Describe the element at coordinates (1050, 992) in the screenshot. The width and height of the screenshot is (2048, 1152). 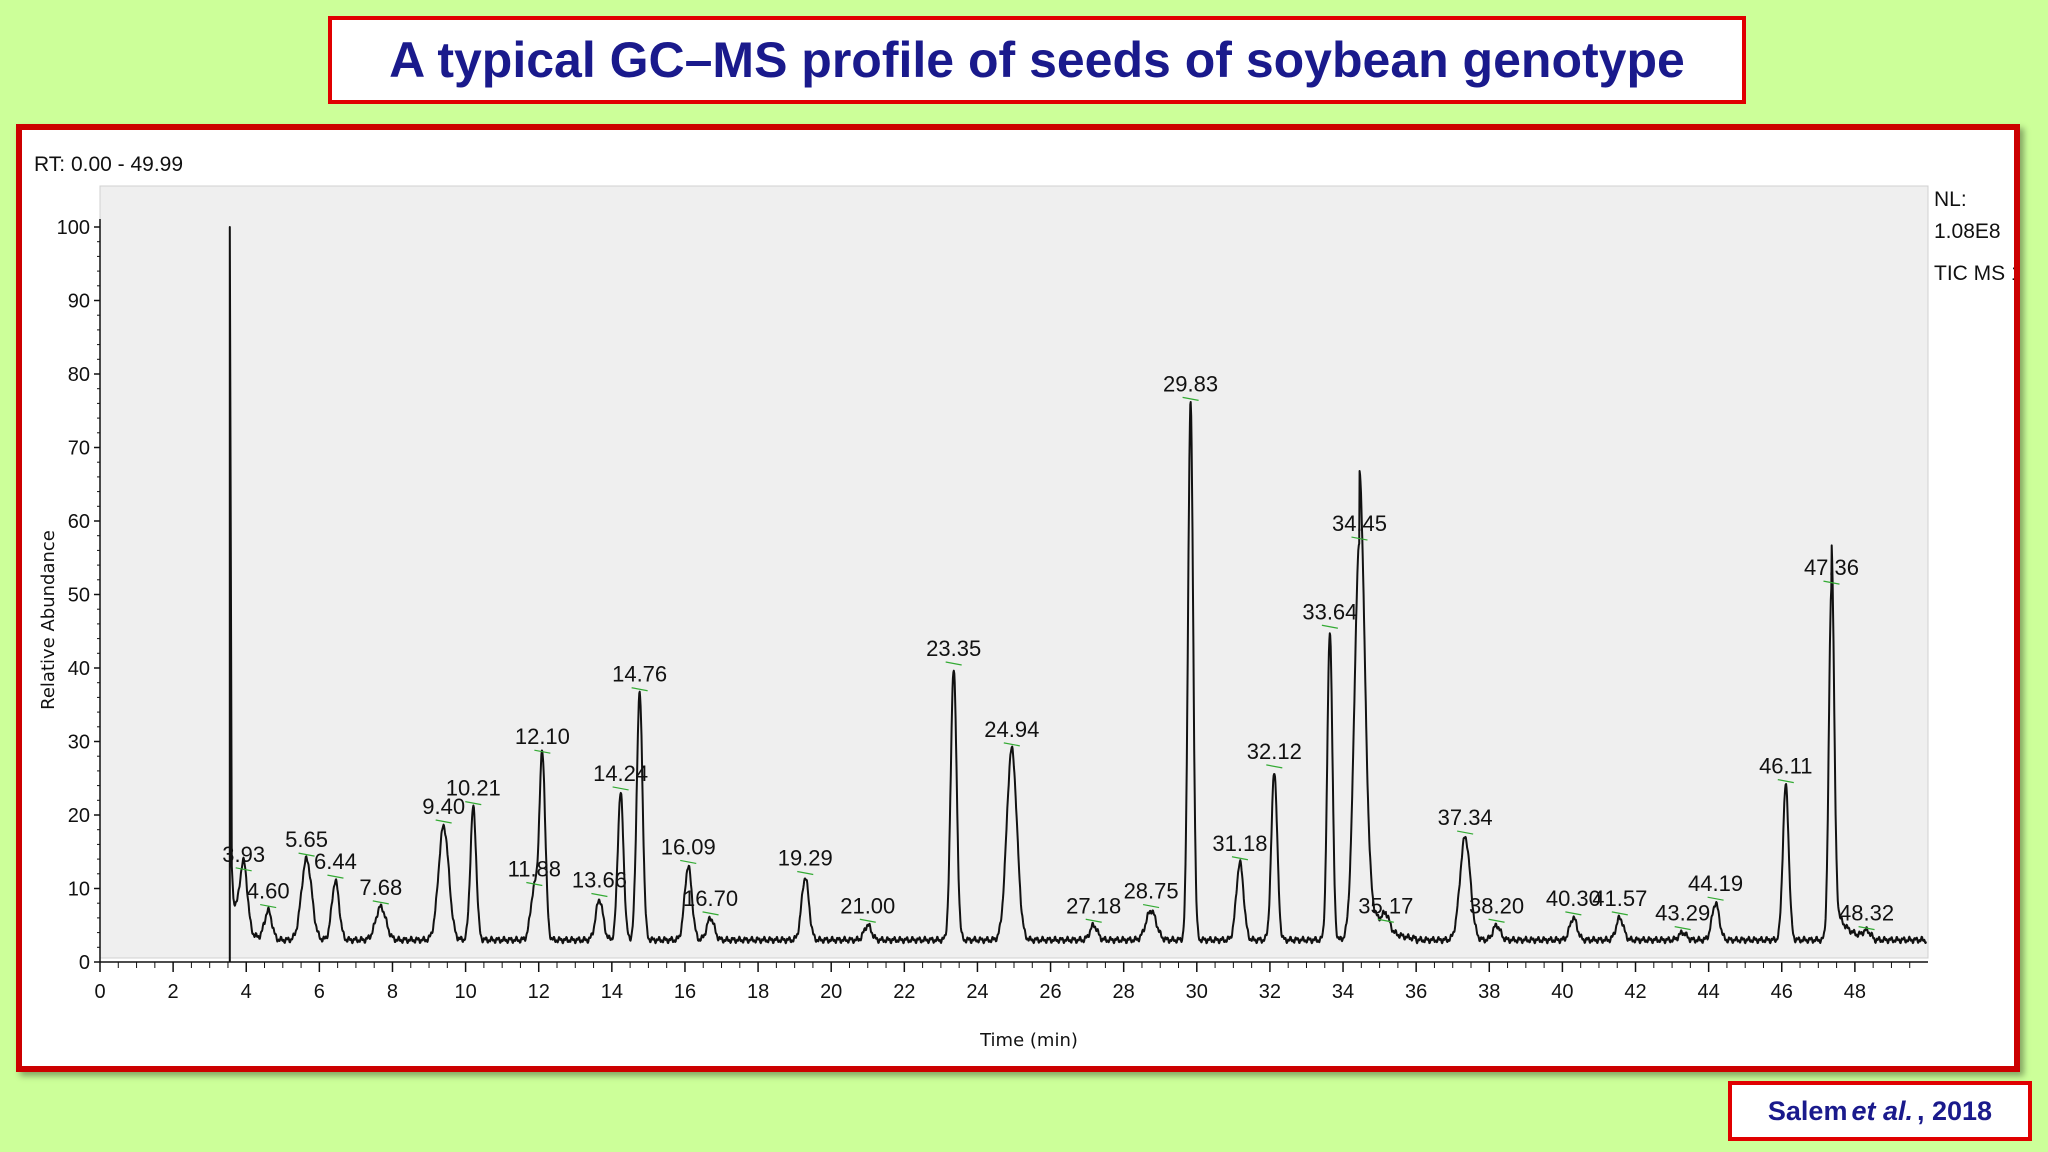
I see `x-tick-label: 26` at that location.